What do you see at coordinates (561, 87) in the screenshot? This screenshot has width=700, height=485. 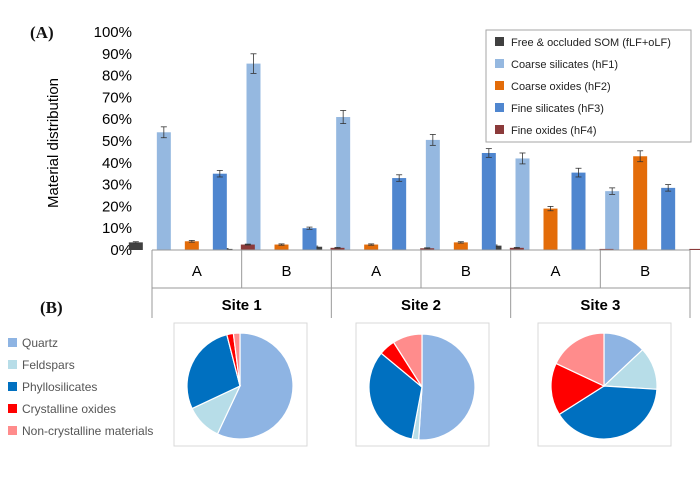 I see `legend-label: Coarse oxides (hF2)` at bounding box center [561, 87].